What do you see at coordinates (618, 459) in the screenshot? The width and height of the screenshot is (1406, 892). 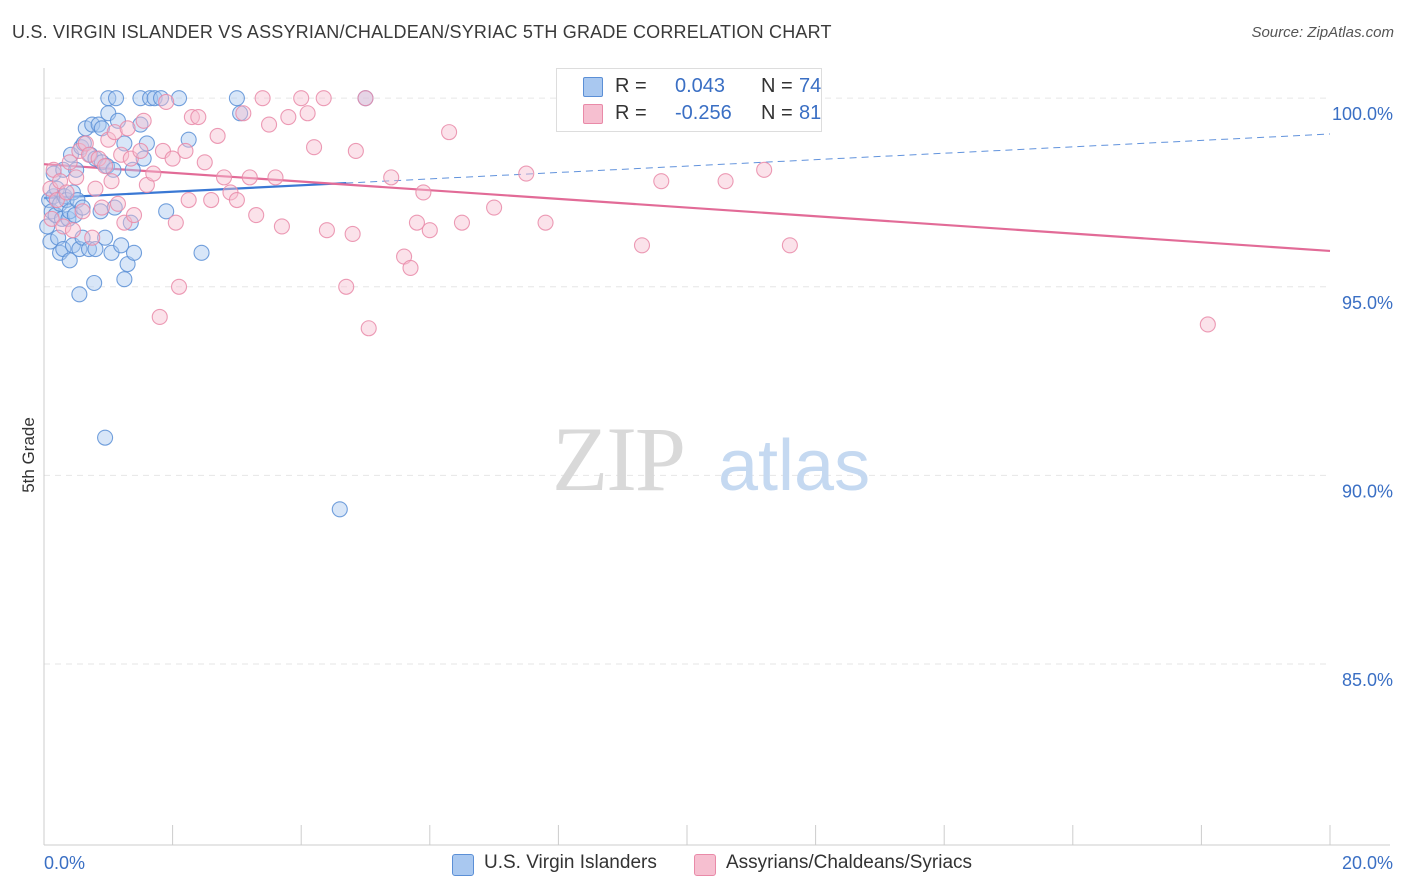 I see `watermark-zip: ZIP` at bounding box center [618, 459].